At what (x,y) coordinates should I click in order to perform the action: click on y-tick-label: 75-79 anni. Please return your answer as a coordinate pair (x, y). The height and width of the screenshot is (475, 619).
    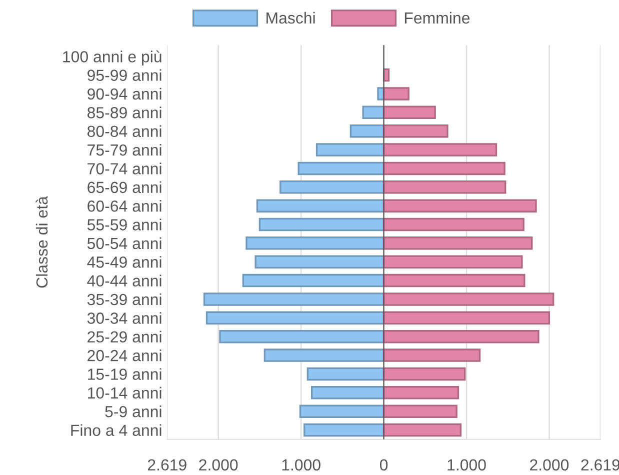
    Looking at the image, I should click on (125, 150).